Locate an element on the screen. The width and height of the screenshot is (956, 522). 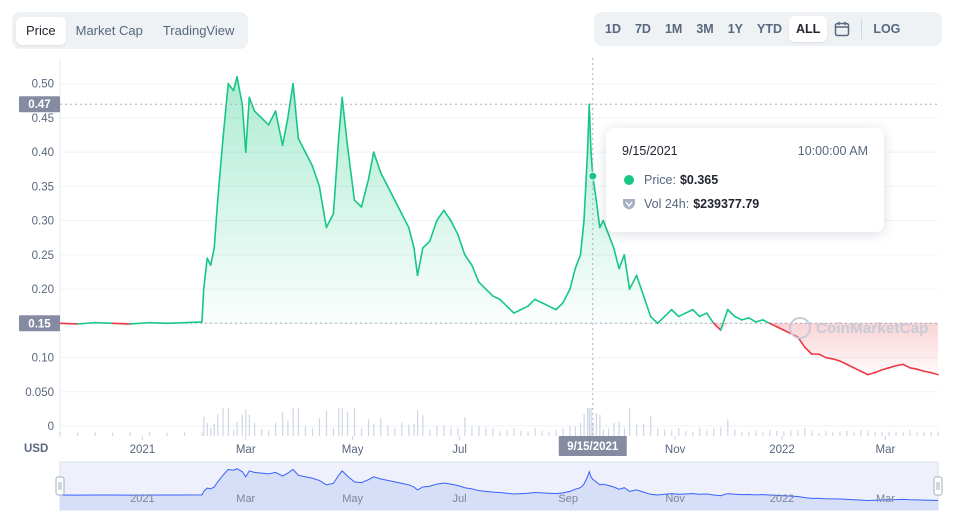
hover-date-tag-bg is located at coordinates (592, 446).